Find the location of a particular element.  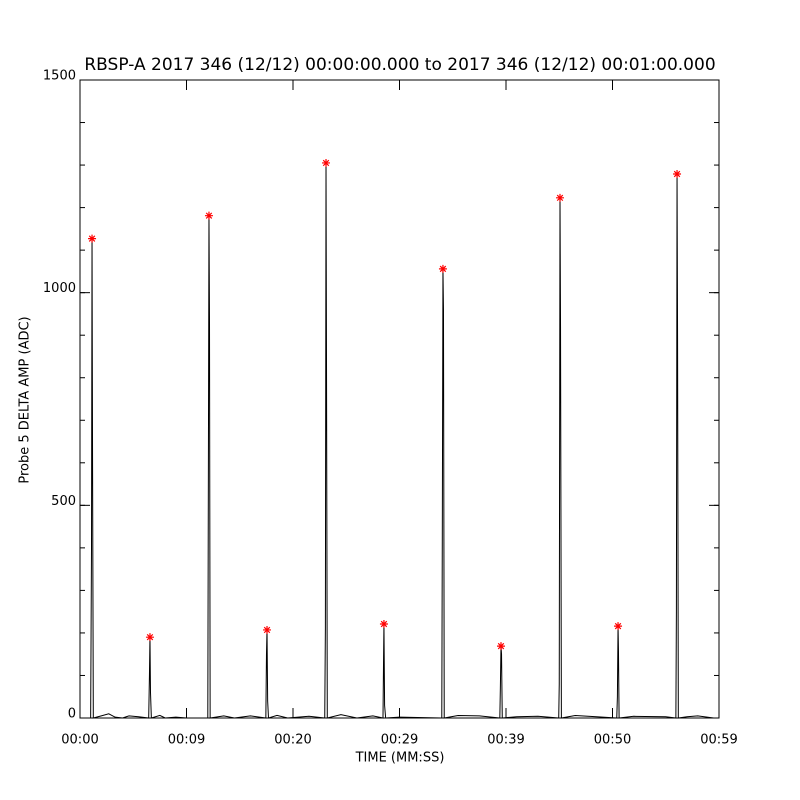

x-tick-label: 00:50 is located at coordinates (612, 740).